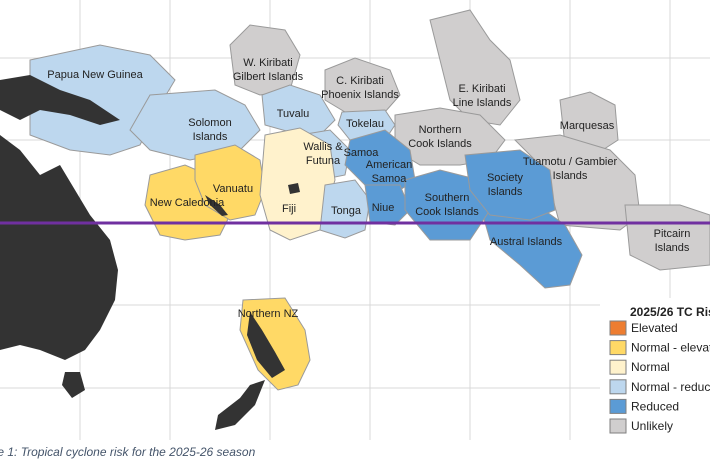 The image size is (710, 473). What do you see at coordinates (650, 367) in the screenshot?
I see `legend-label: Normal` at bounding box center [650, 367].